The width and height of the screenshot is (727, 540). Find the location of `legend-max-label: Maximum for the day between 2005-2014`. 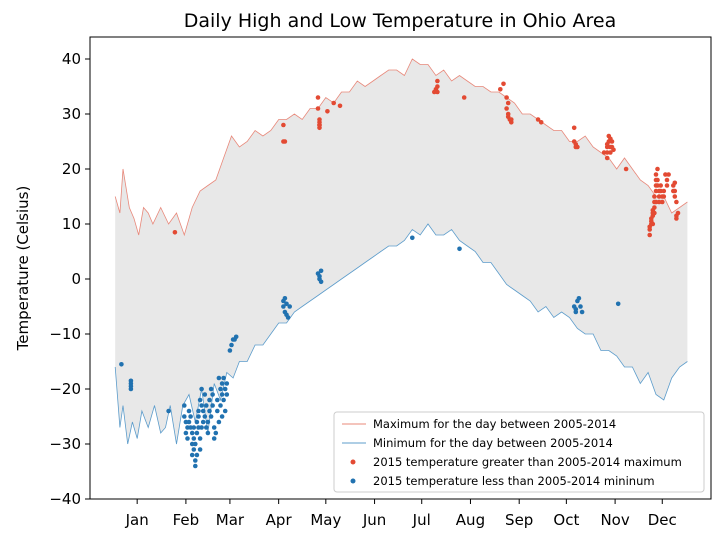

legend-max-label: Maximum for the day between 2005-2014 is located at coordinates (494, 424).